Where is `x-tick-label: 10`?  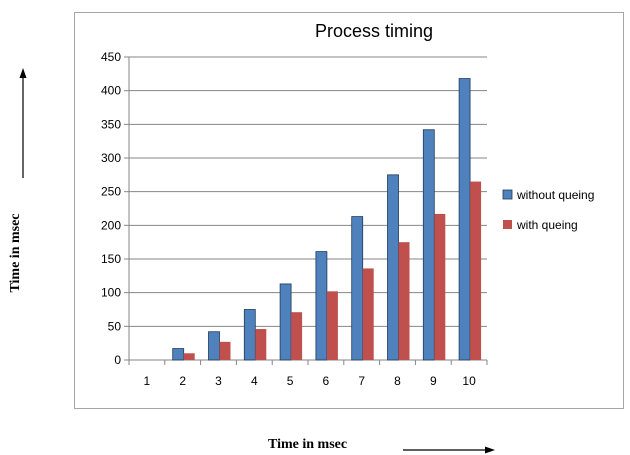
x-tick-label: 10 is located at coordinates (469, 381).